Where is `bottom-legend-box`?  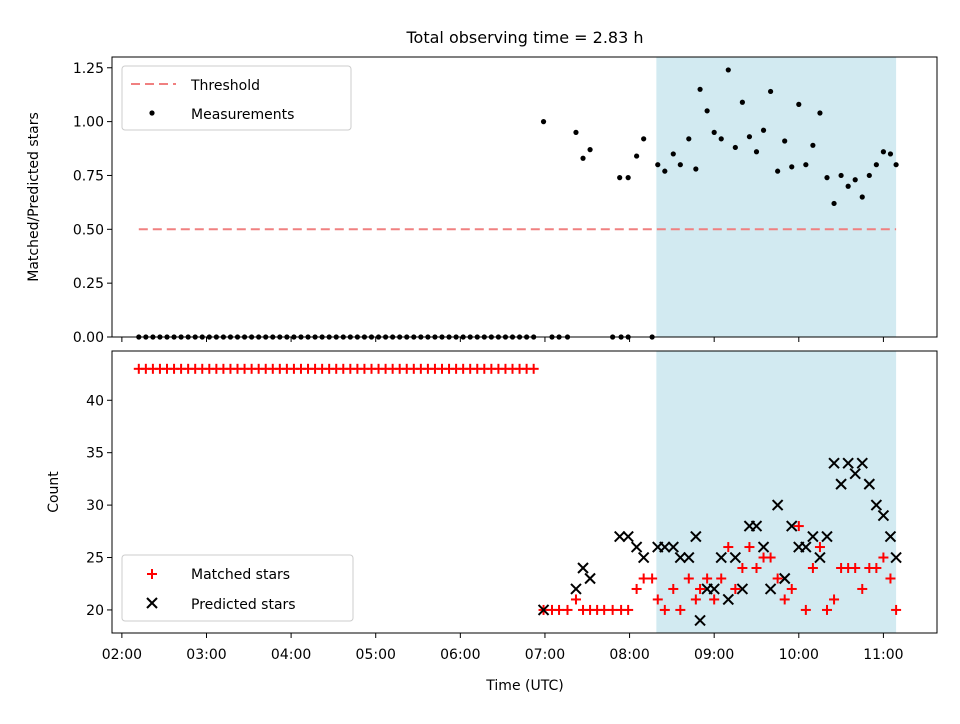
bottom-legend-box is located at coordinates (237, 588).